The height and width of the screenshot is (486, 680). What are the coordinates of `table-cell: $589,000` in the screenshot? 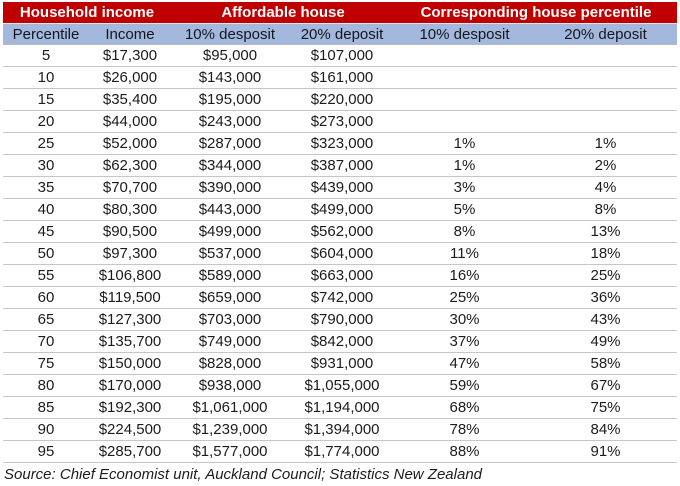 It's located at (230, 275).